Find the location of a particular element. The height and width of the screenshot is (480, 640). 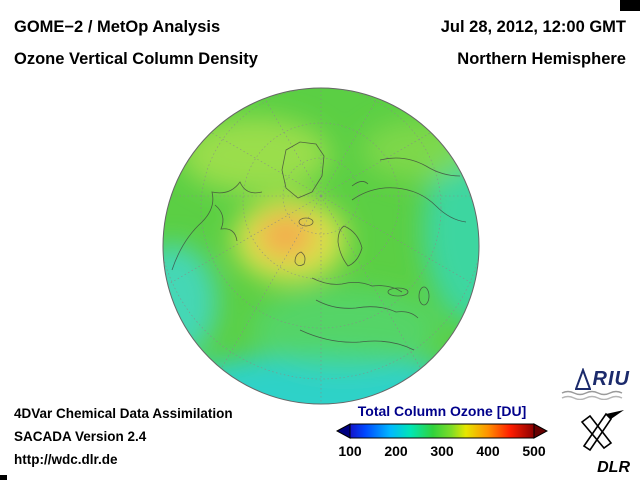

riu-logo: RIU is located at coordinates (592, 384).